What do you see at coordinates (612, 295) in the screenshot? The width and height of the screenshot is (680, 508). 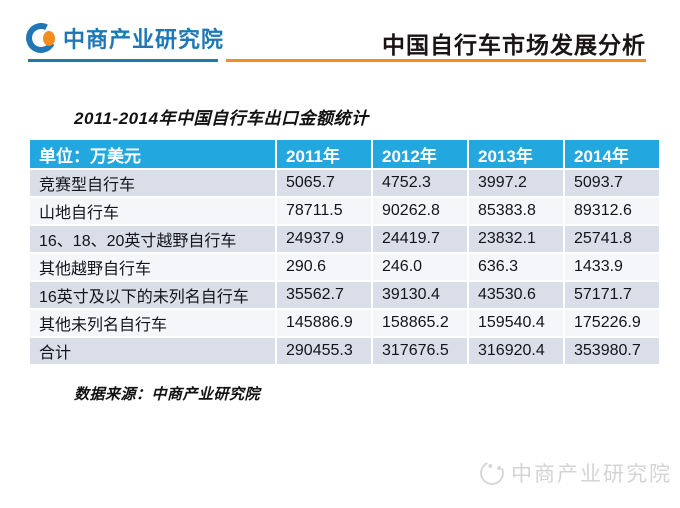 I see `value-cell: 57171.7` at bounding box center [612, 295].